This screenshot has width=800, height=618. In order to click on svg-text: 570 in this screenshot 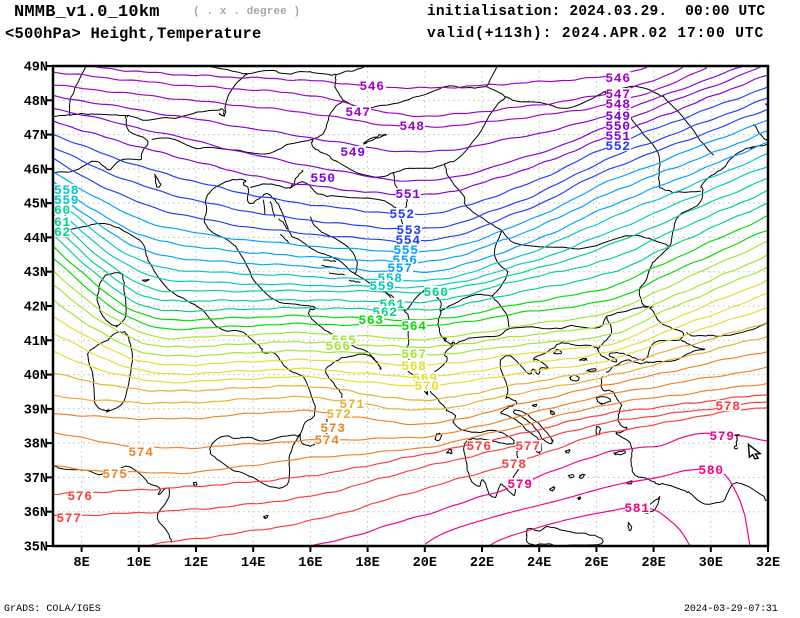, I will do `click(426, 386)`.